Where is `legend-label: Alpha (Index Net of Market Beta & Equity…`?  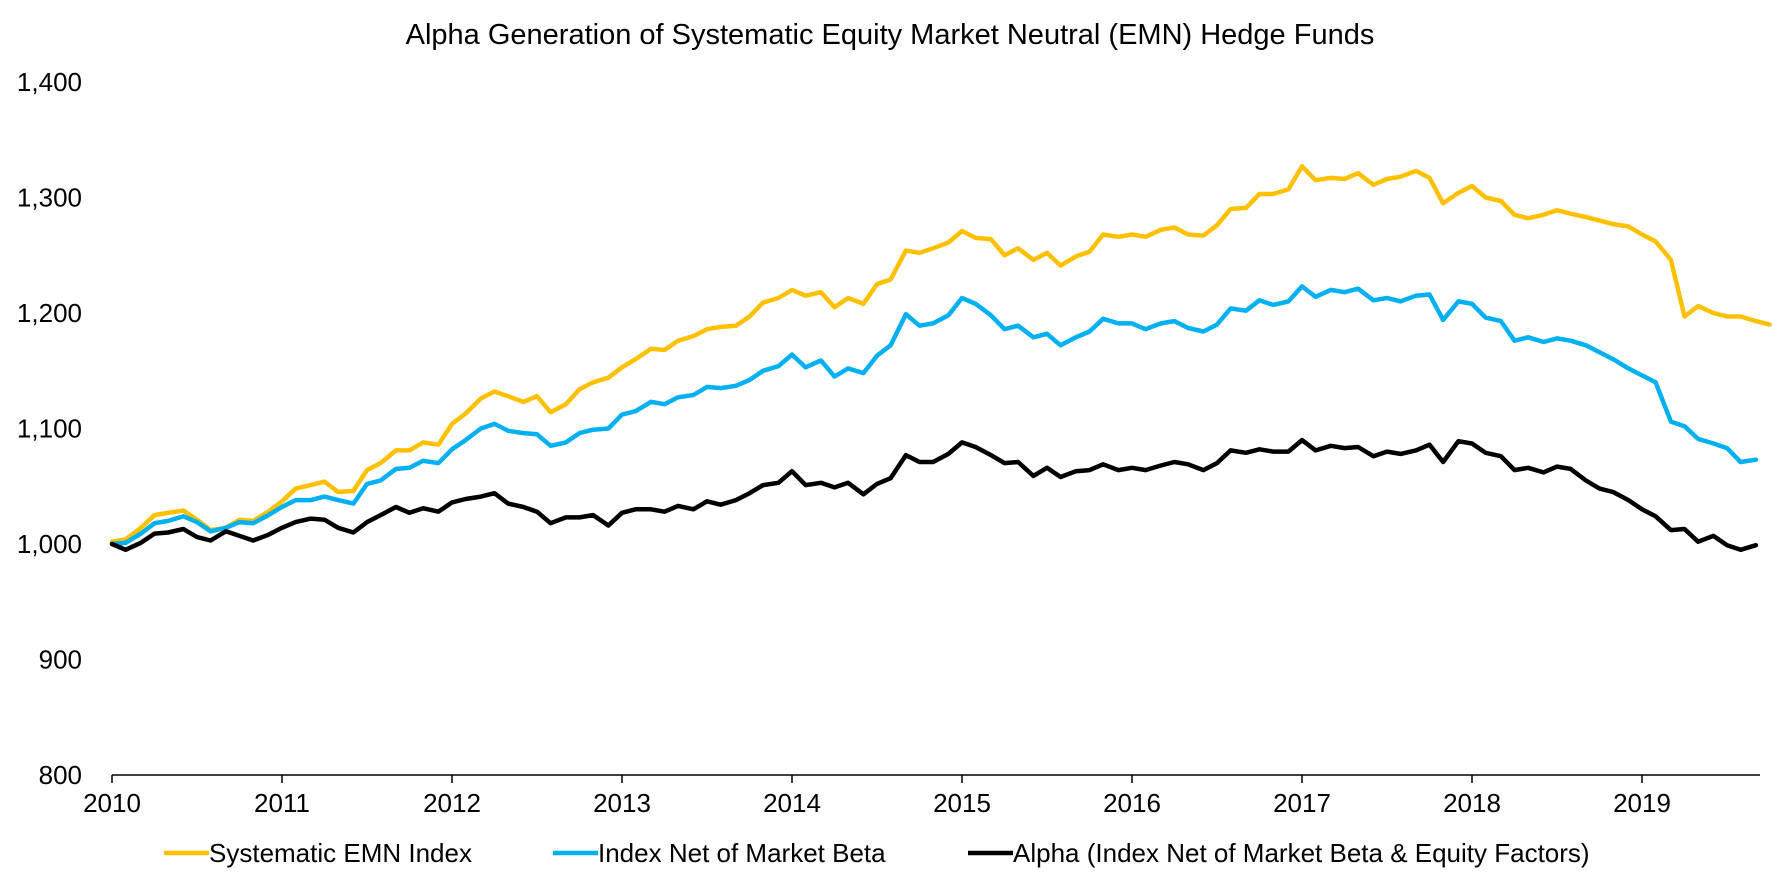
legend-label: Alpha (Index Net of Market Beta & Equity… is located at coordinates (1301, 853).